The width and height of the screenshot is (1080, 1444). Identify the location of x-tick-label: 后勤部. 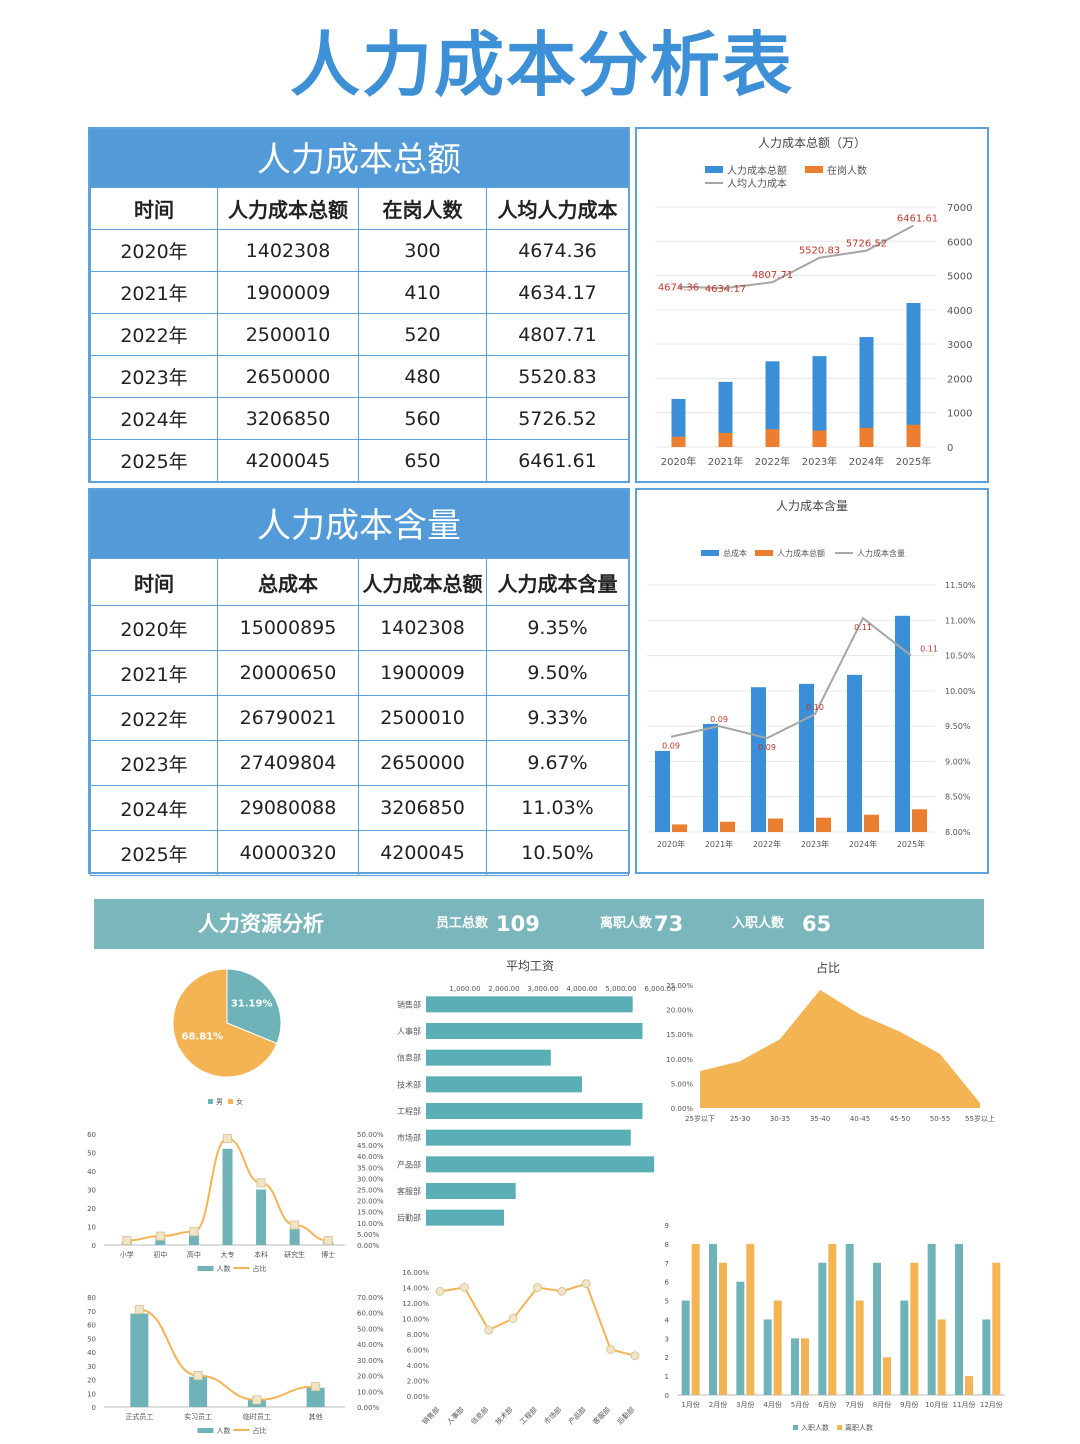
(625, 1415).